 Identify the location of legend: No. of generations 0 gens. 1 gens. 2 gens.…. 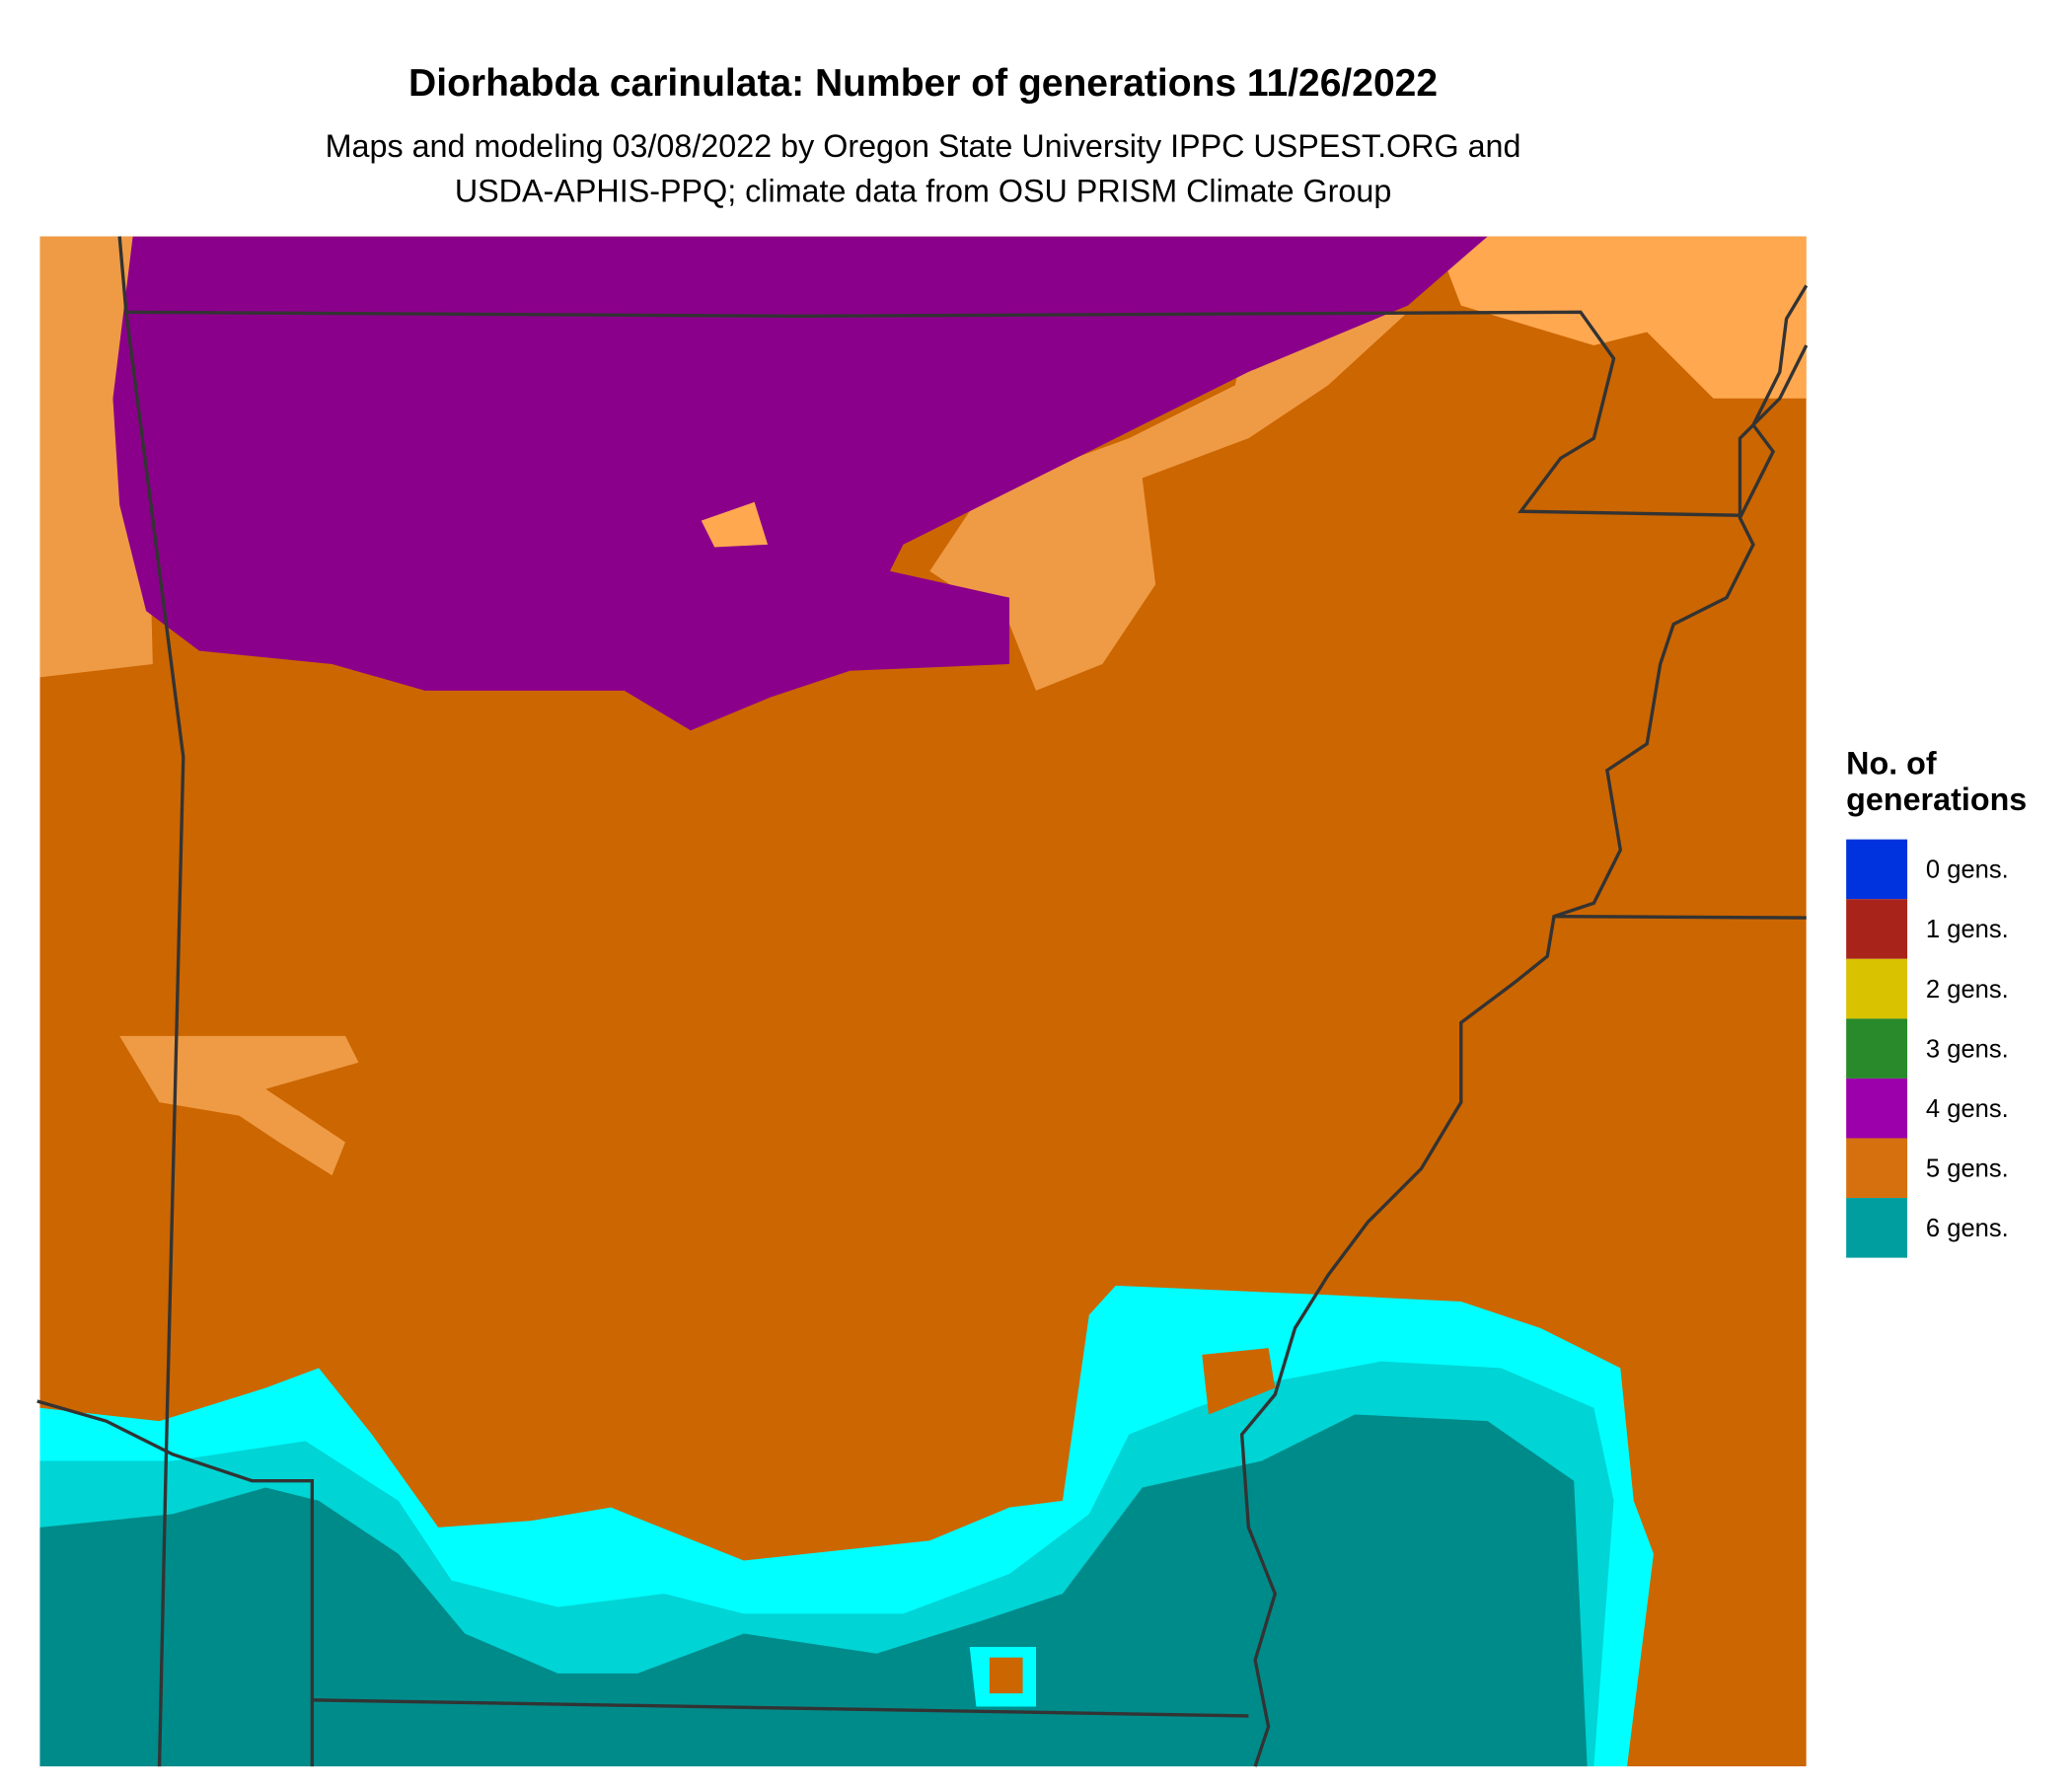
(1937, 1002).